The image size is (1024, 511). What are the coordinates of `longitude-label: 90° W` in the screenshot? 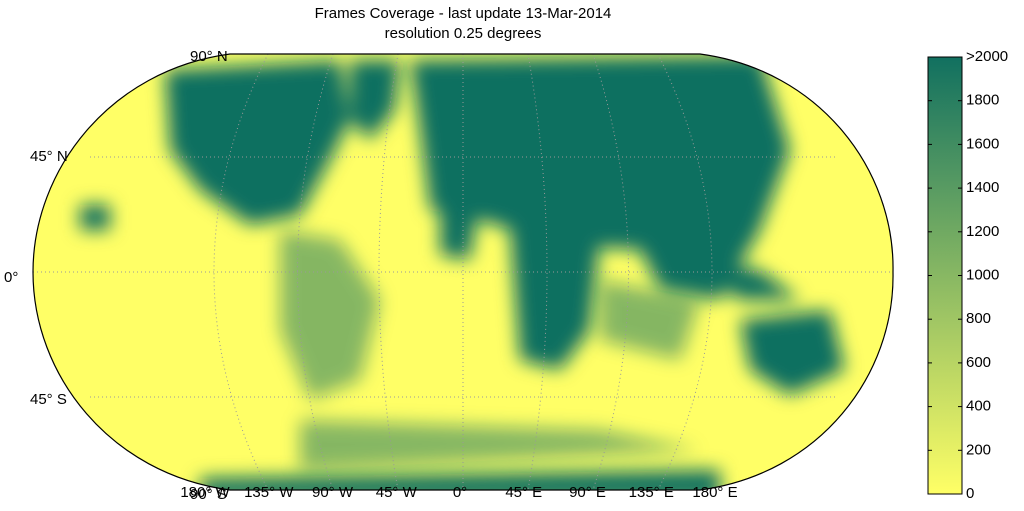 It's located at (333, 492).